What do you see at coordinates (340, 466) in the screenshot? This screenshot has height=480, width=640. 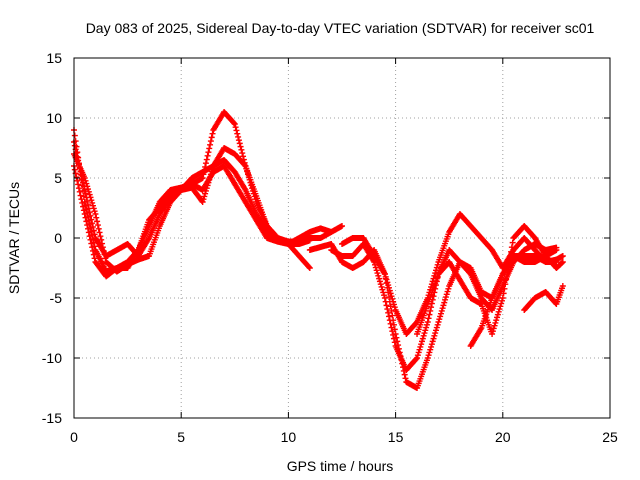 I see `x-axis-label: GPS time / hours` at bounding box center [340, 466].